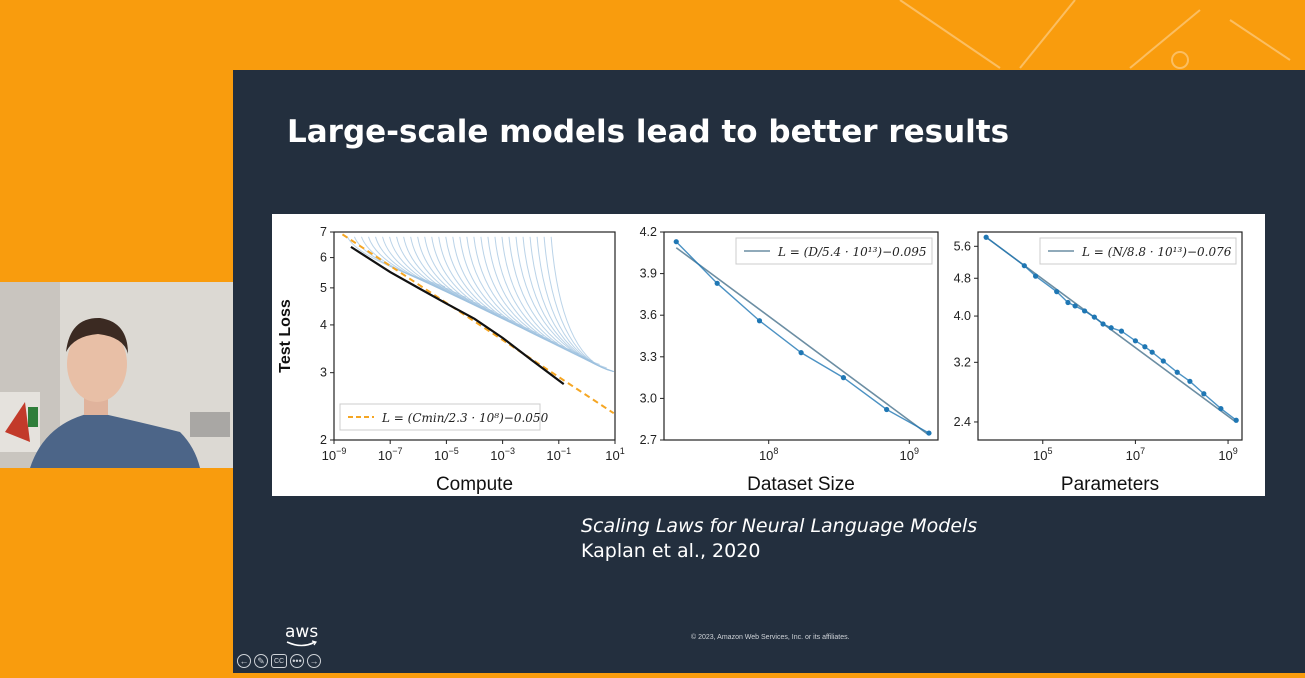  What do you see at coordinates (614, 454) in the screenshot?
I see `x-tick-label: 10¹` at bounding box center [614, 454].